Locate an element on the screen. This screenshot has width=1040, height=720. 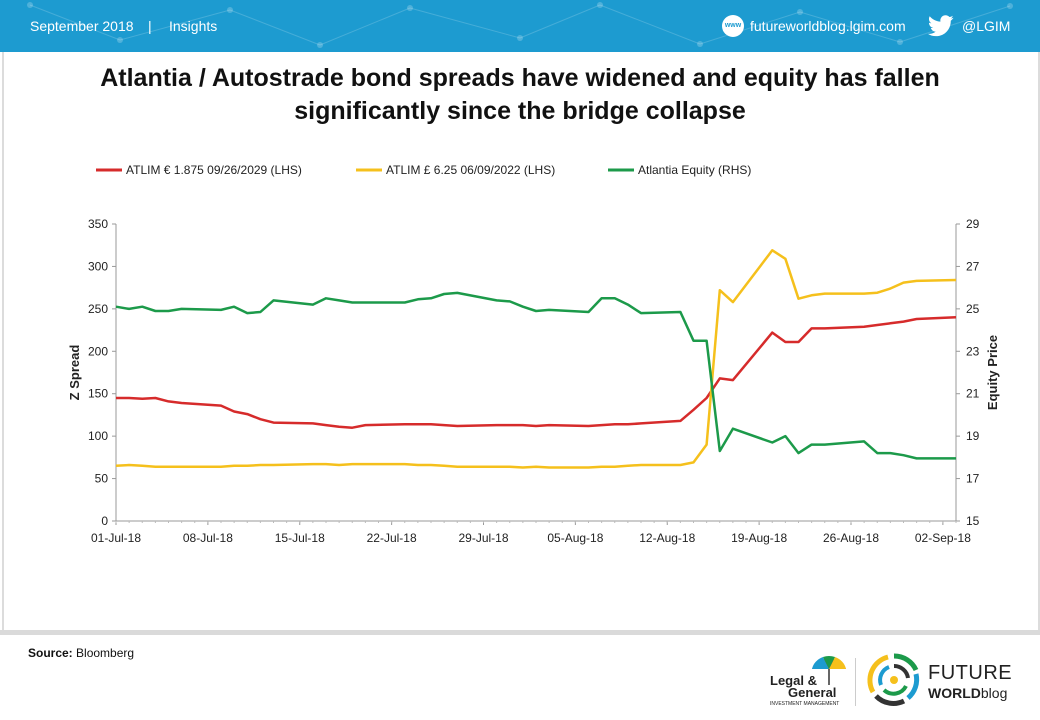
fw-text-blog: blog is located at coordinates (994, 693).